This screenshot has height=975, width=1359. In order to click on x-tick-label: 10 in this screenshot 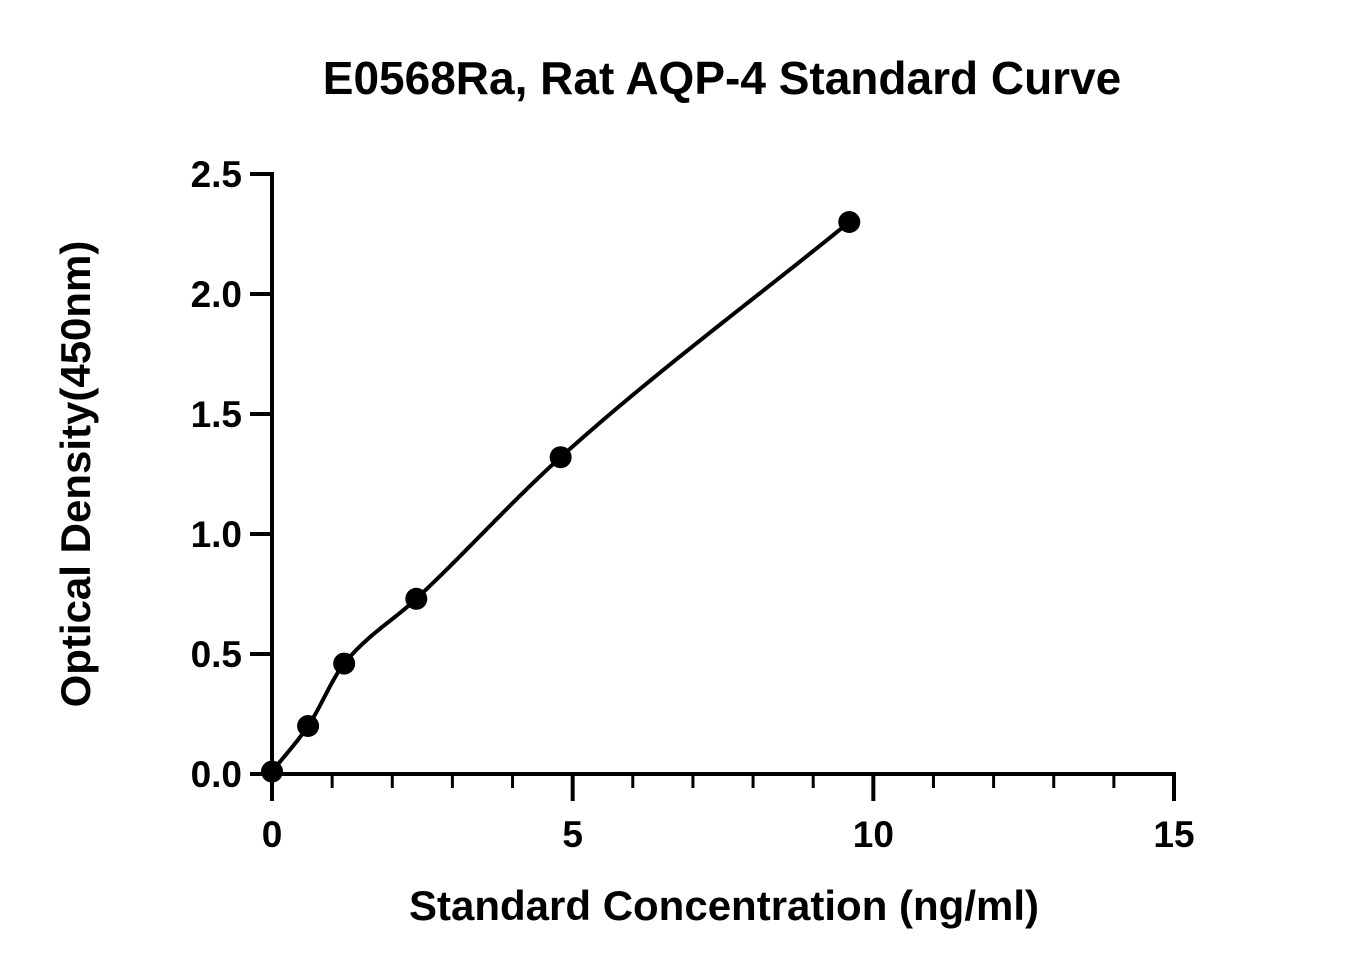, I will do `click(873, 834)`.